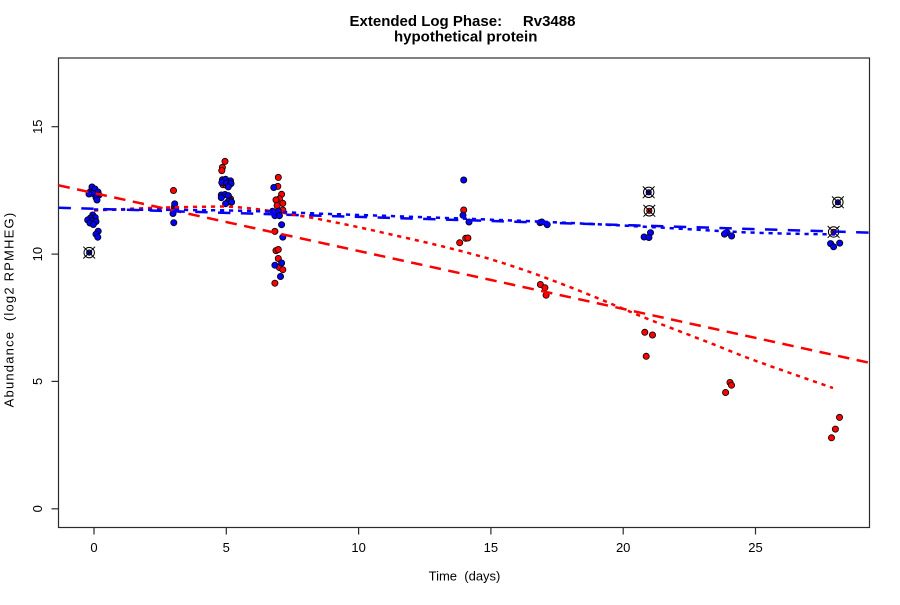 Image resolution: width=900 pixels, height=605 pixels. I want to click on svg-text: 20, so click(623, 547).